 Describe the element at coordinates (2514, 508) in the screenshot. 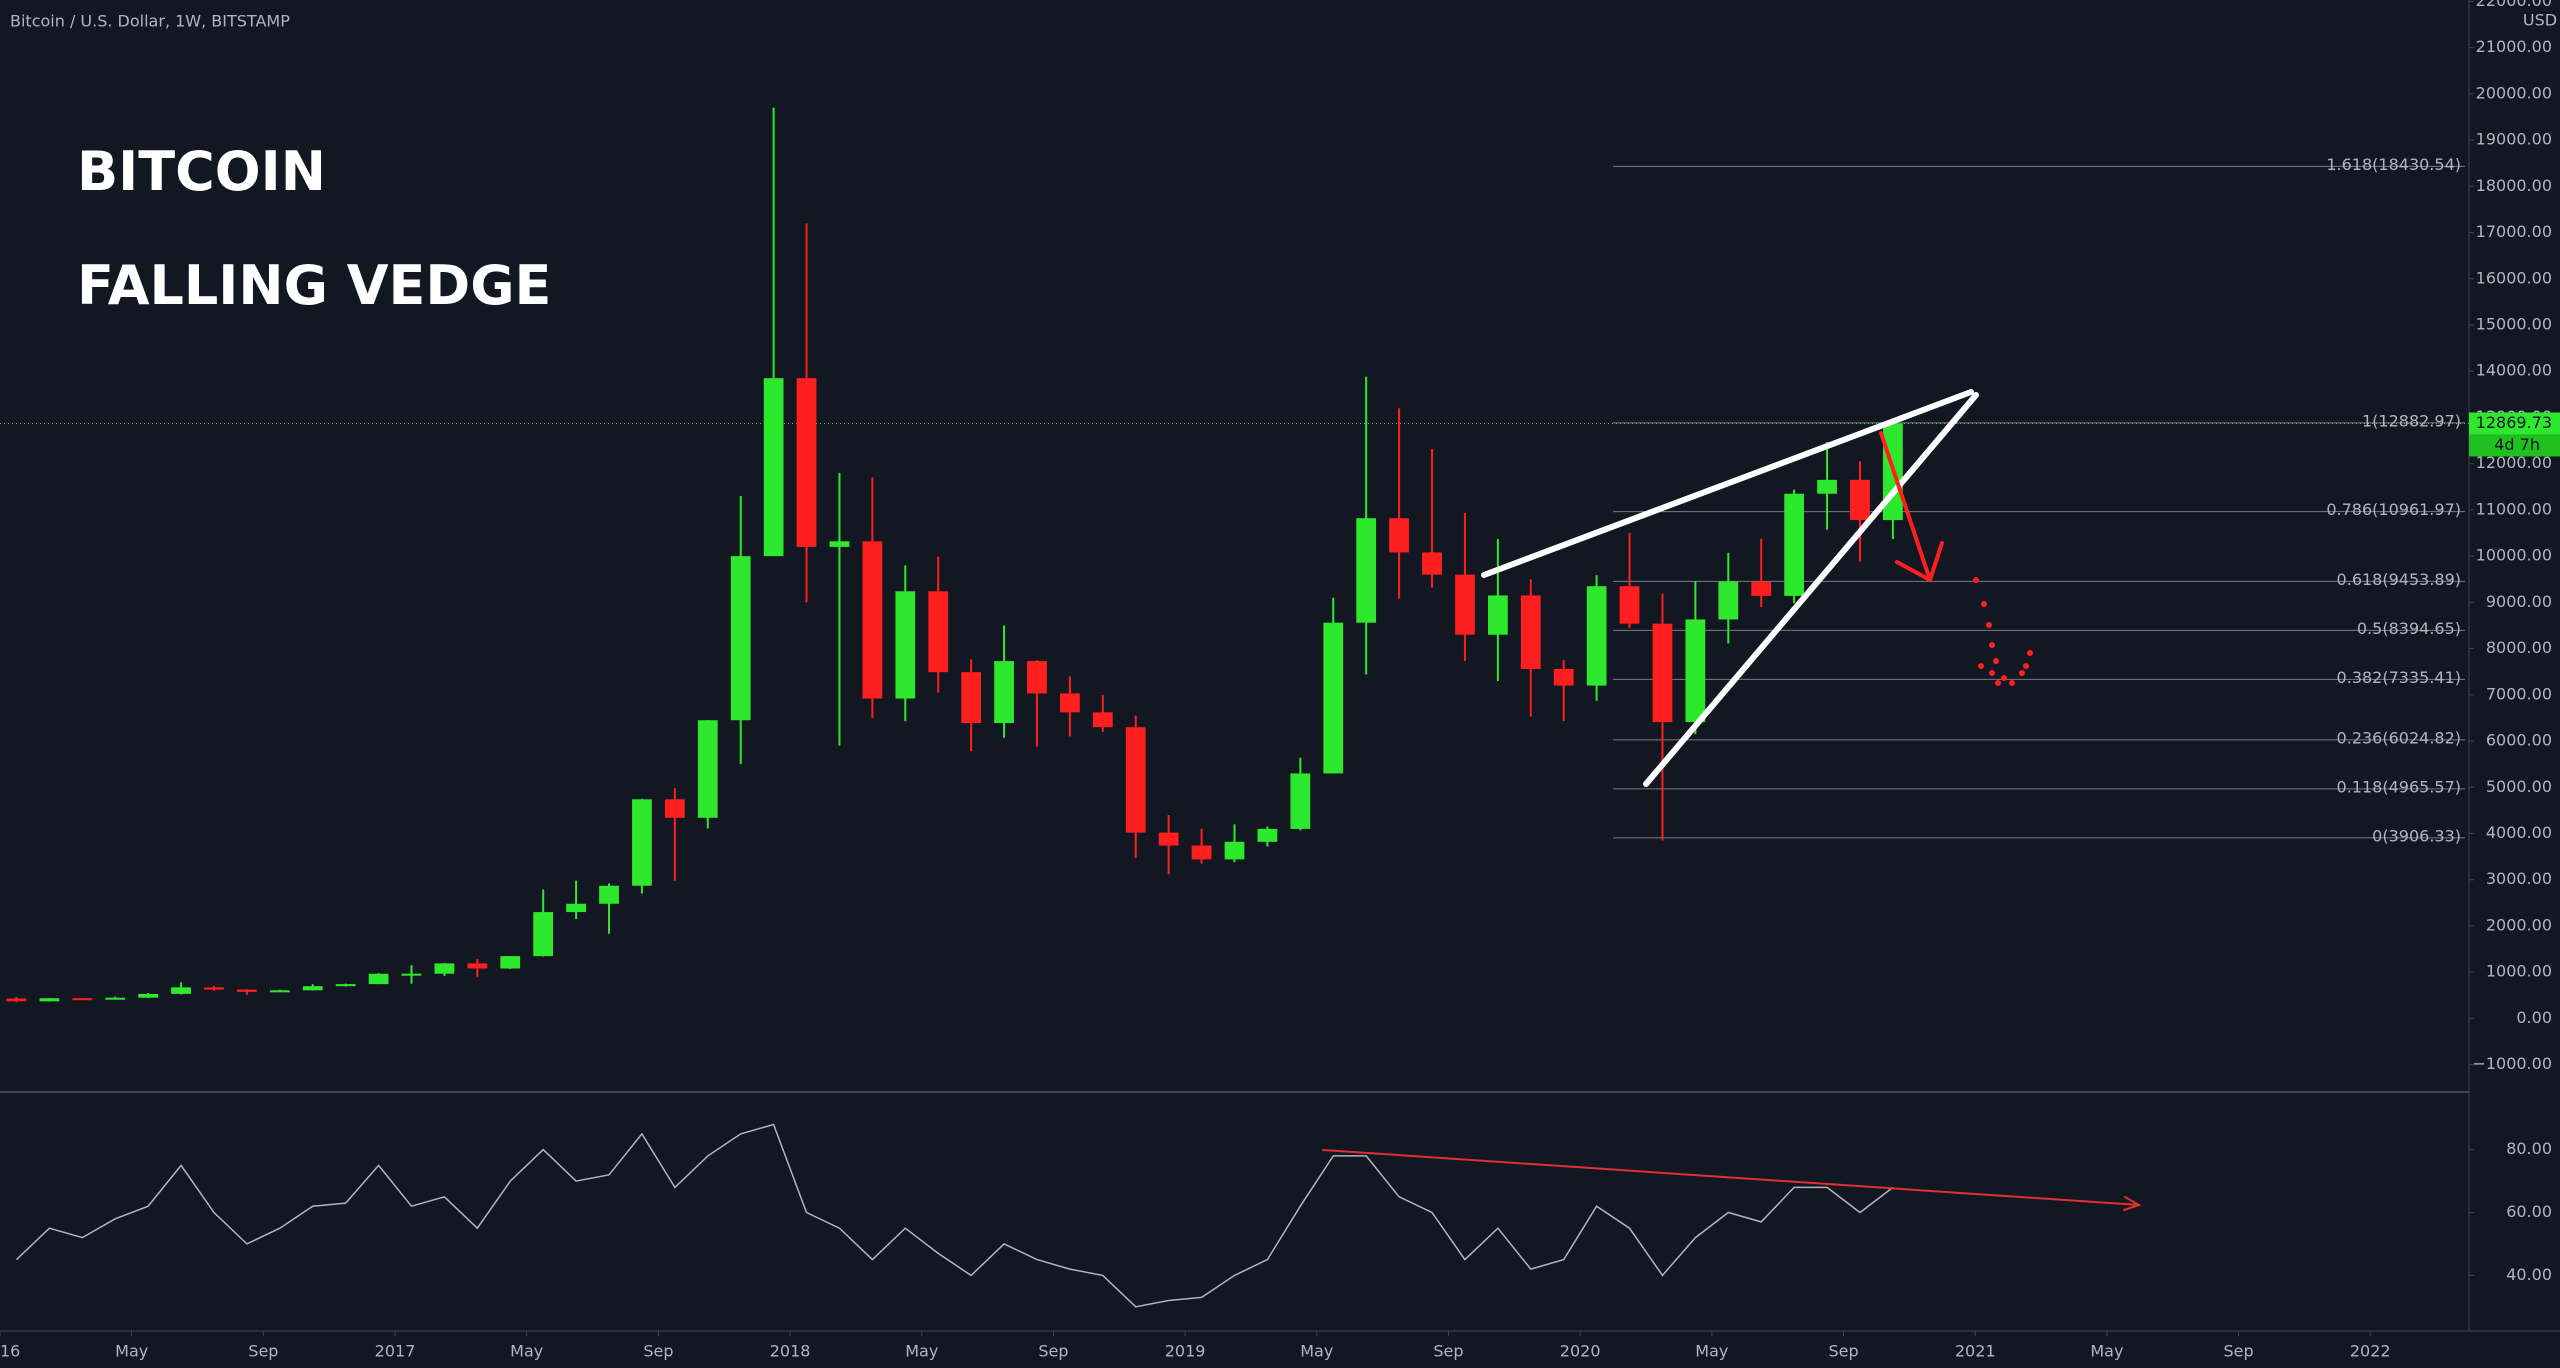

I see `y-tick-label: 11000.00` at that location.